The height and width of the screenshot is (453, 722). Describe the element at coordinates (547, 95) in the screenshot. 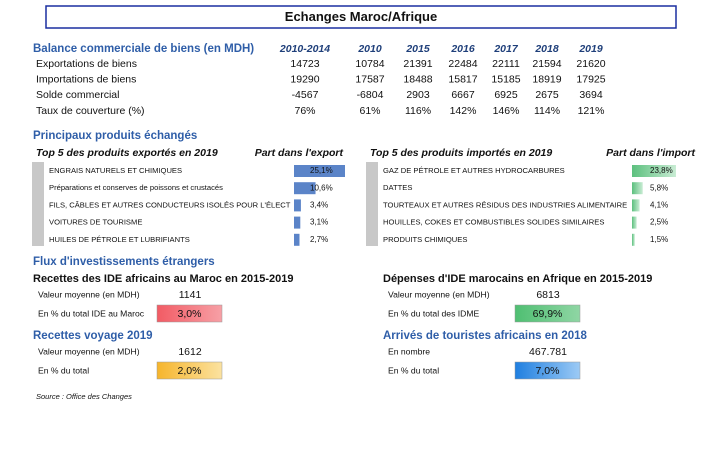

I see `cell: 2675` at that location.